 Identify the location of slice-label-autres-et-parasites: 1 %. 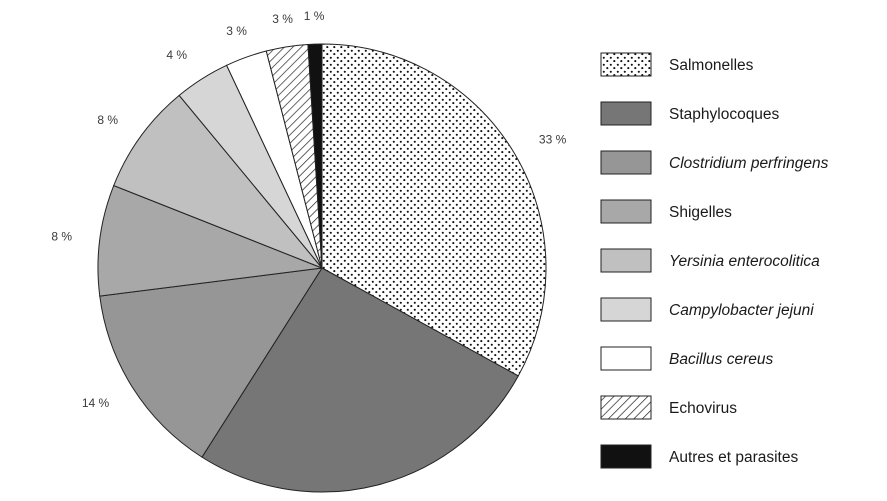
(314, 16).